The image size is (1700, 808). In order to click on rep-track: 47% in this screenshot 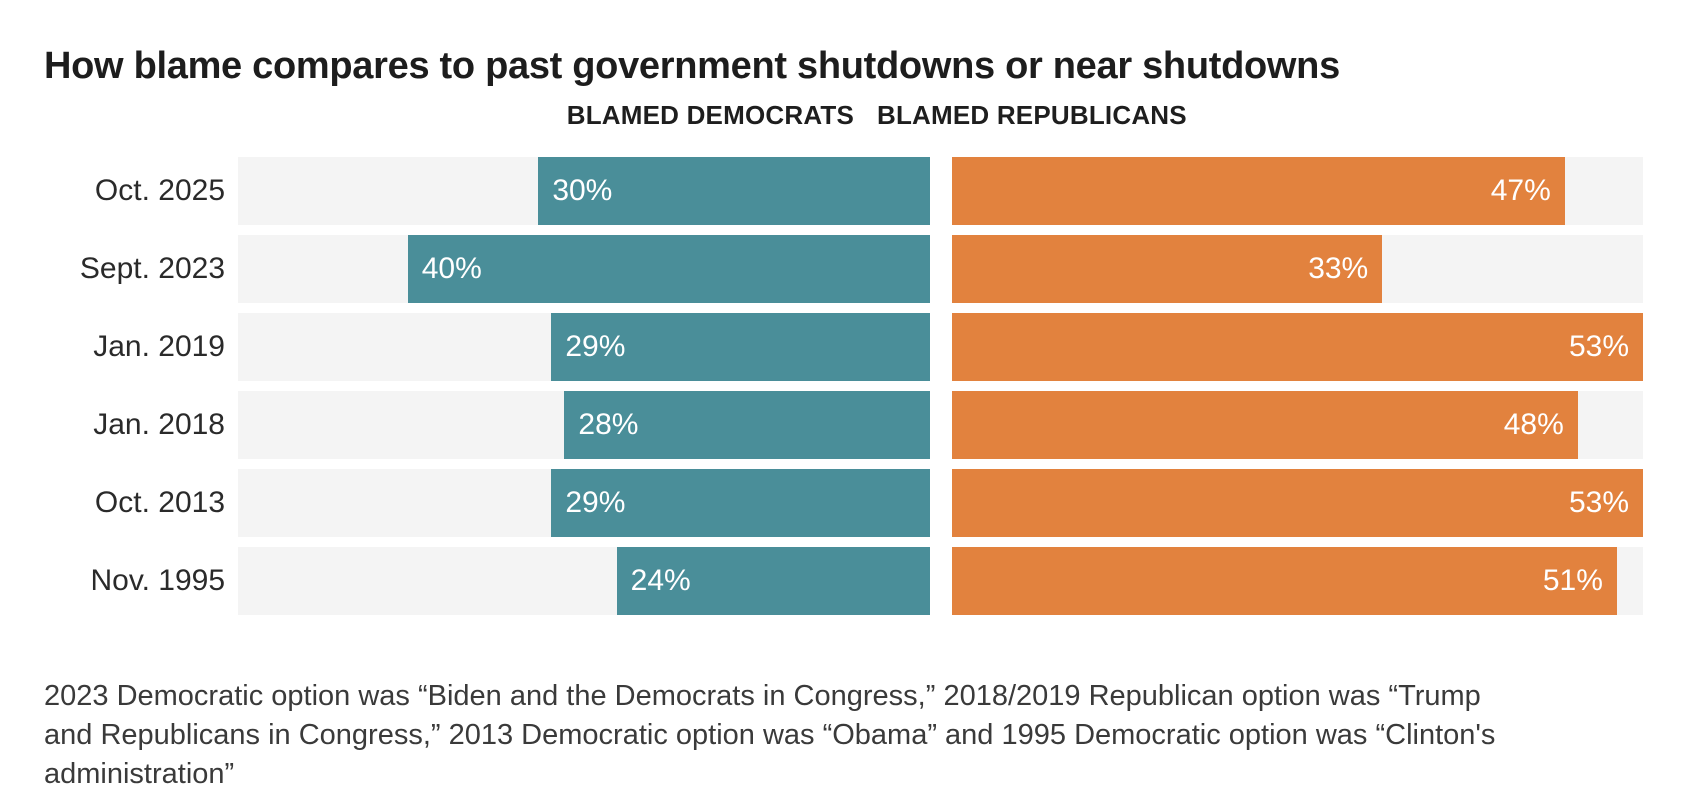, I will do `click(1297, 191)`.